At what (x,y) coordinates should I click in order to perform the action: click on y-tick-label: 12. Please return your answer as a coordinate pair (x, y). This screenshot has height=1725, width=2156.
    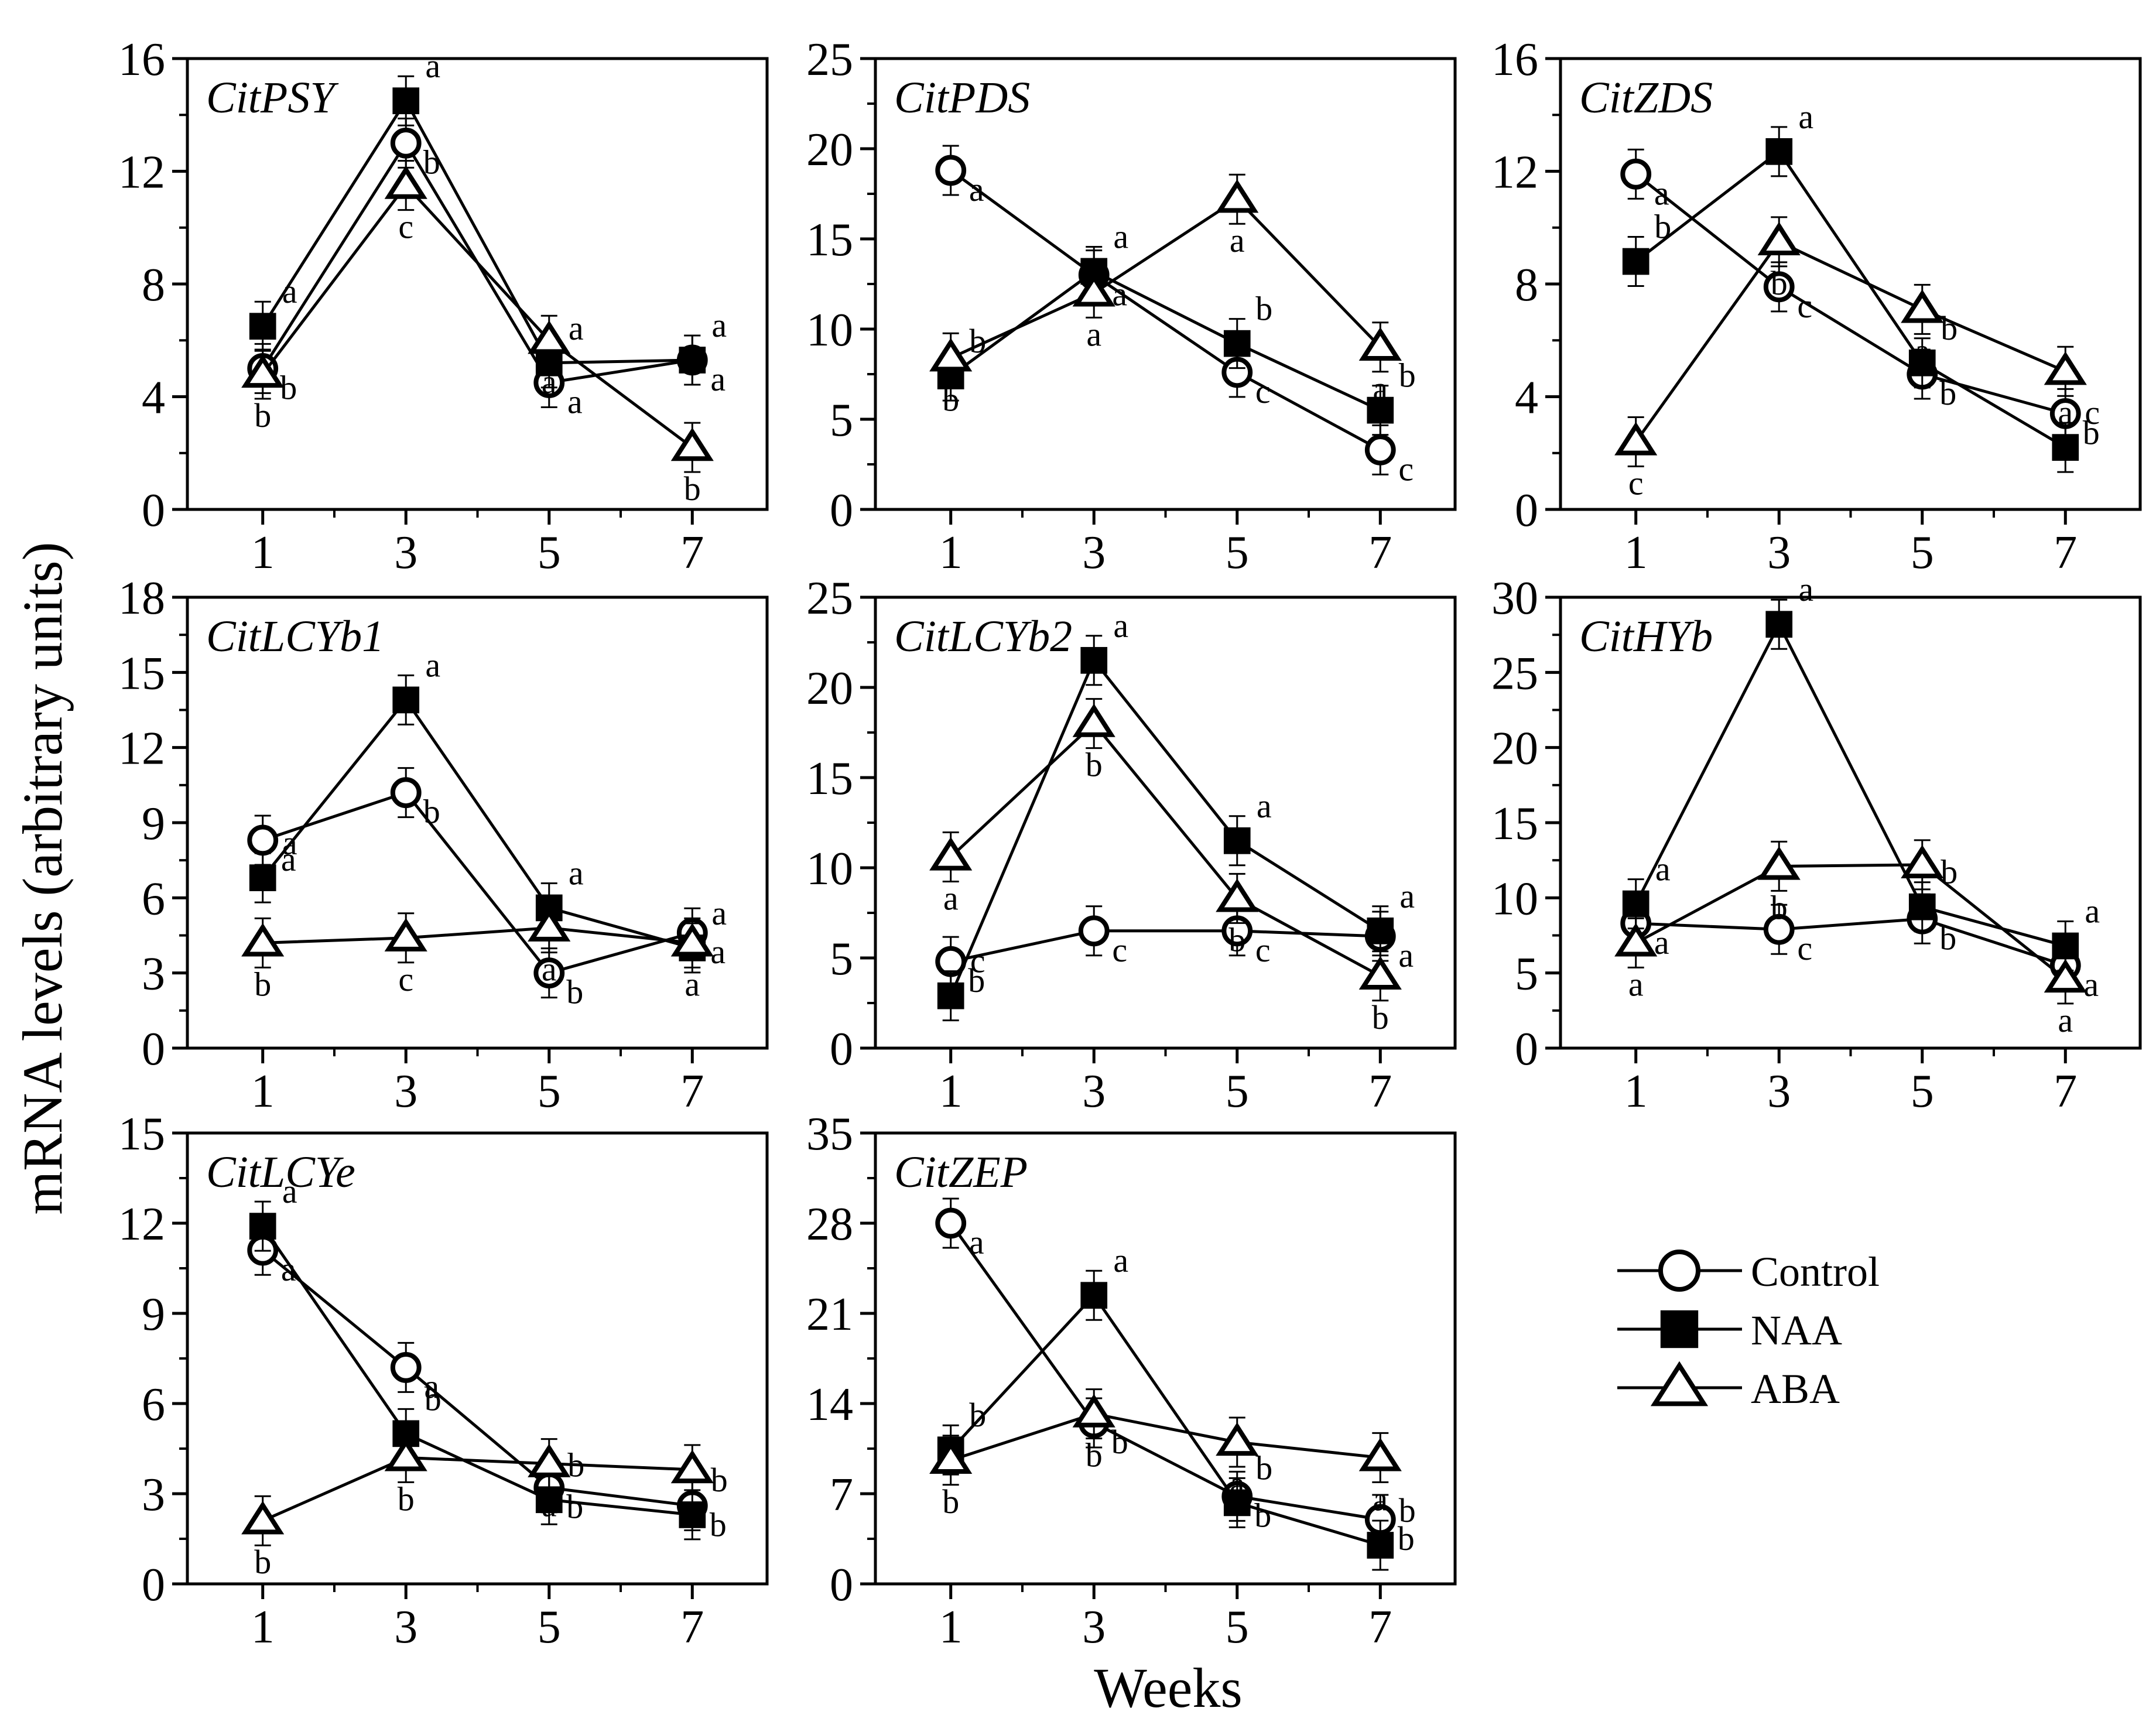
    Looking at the image, I should click on (1514, 173).